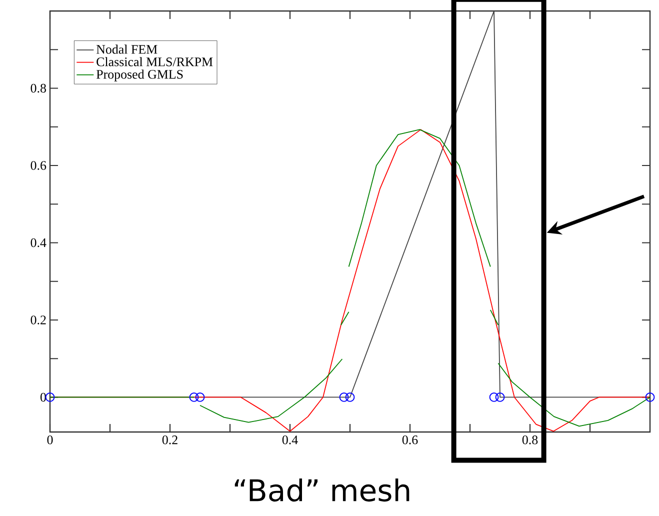 Image resolution: width=659 pixels, height=516 pixels. Describe the element at coordinates (322, 490) in the screenshot. I see `text: “Bad” mesh` at that location.